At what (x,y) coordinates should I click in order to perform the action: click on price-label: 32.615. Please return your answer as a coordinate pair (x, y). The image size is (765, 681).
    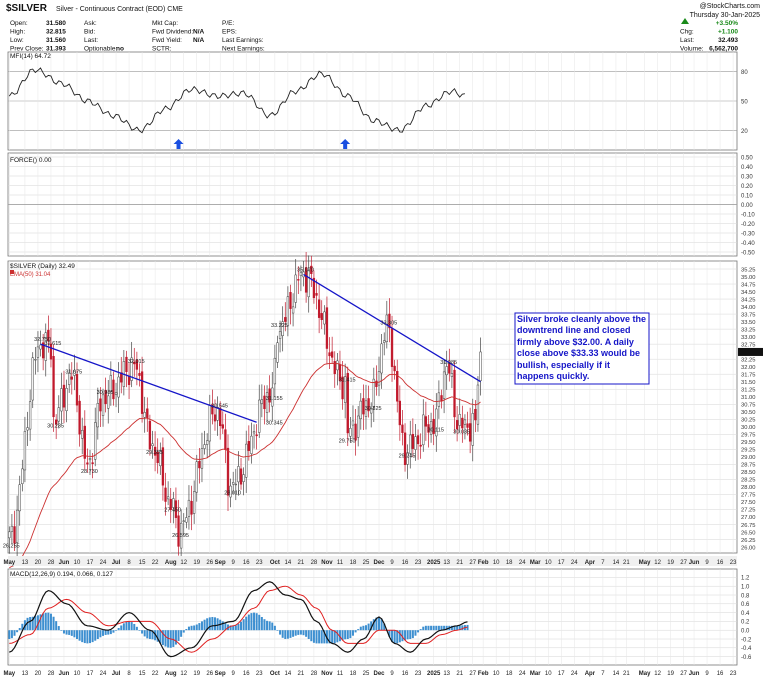
    Looking at the image, I should click on (53, 344).